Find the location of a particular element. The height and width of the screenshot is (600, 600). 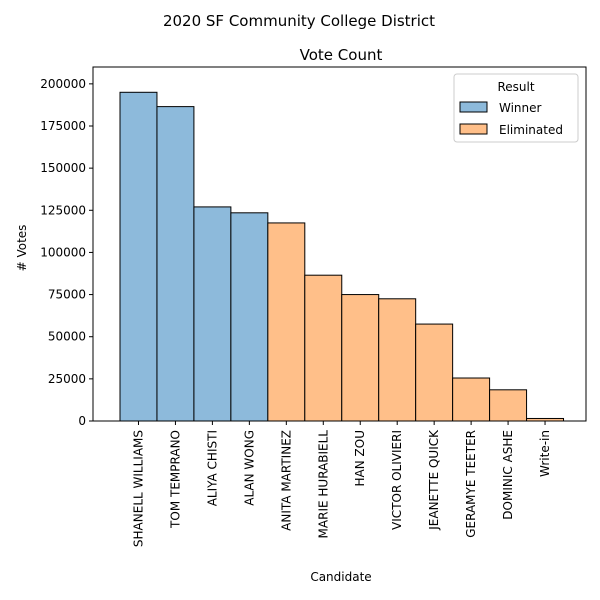

bar-marie-hurabiell is located at coordinates (323, 348).